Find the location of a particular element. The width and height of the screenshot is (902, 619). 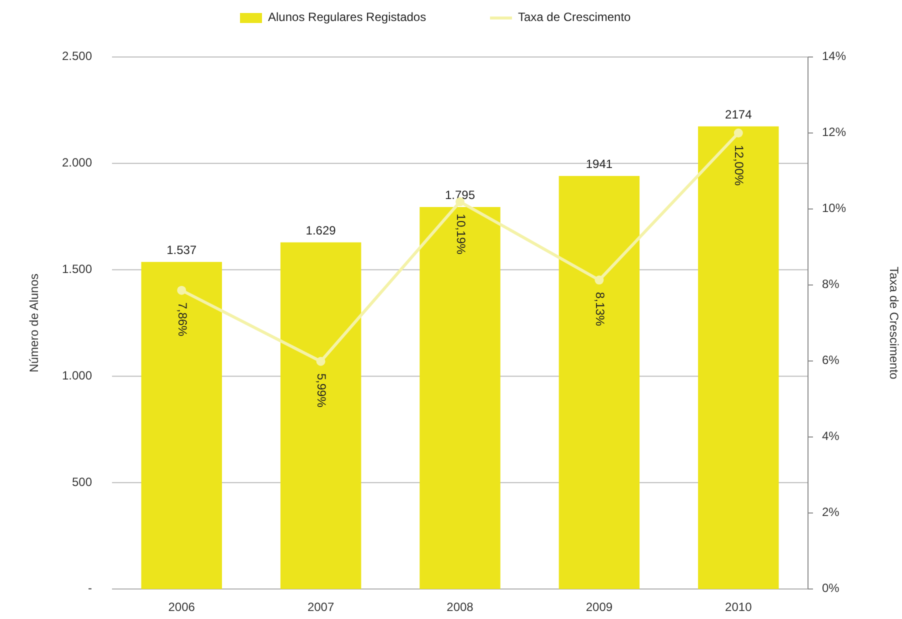

data-label: 5,99% is located at coordinates (321, 390).